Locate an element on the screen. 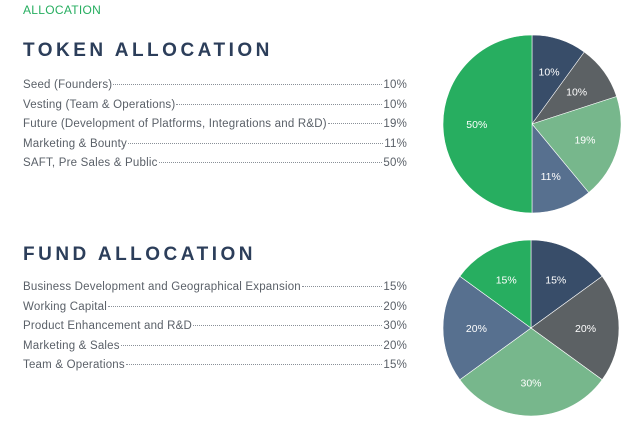  fund-slice-label-2: 30% is located at coordinates (530, 384).